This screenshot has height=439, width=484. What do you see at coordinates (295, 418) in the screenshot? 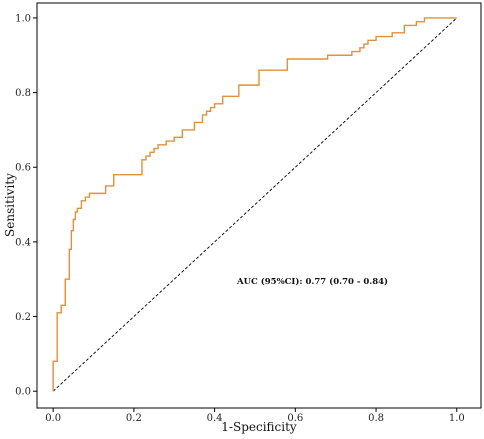
I see `x-tick-label: 0.6` at bounding box center [295, 418].